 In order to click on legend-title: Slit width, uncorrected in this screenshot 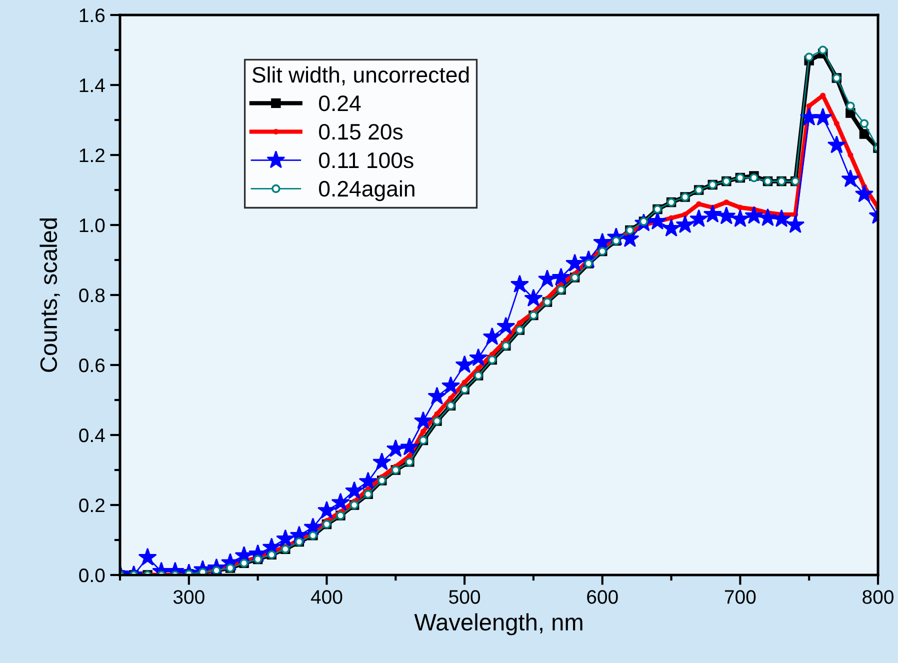, I will do `click(360, 76)`.